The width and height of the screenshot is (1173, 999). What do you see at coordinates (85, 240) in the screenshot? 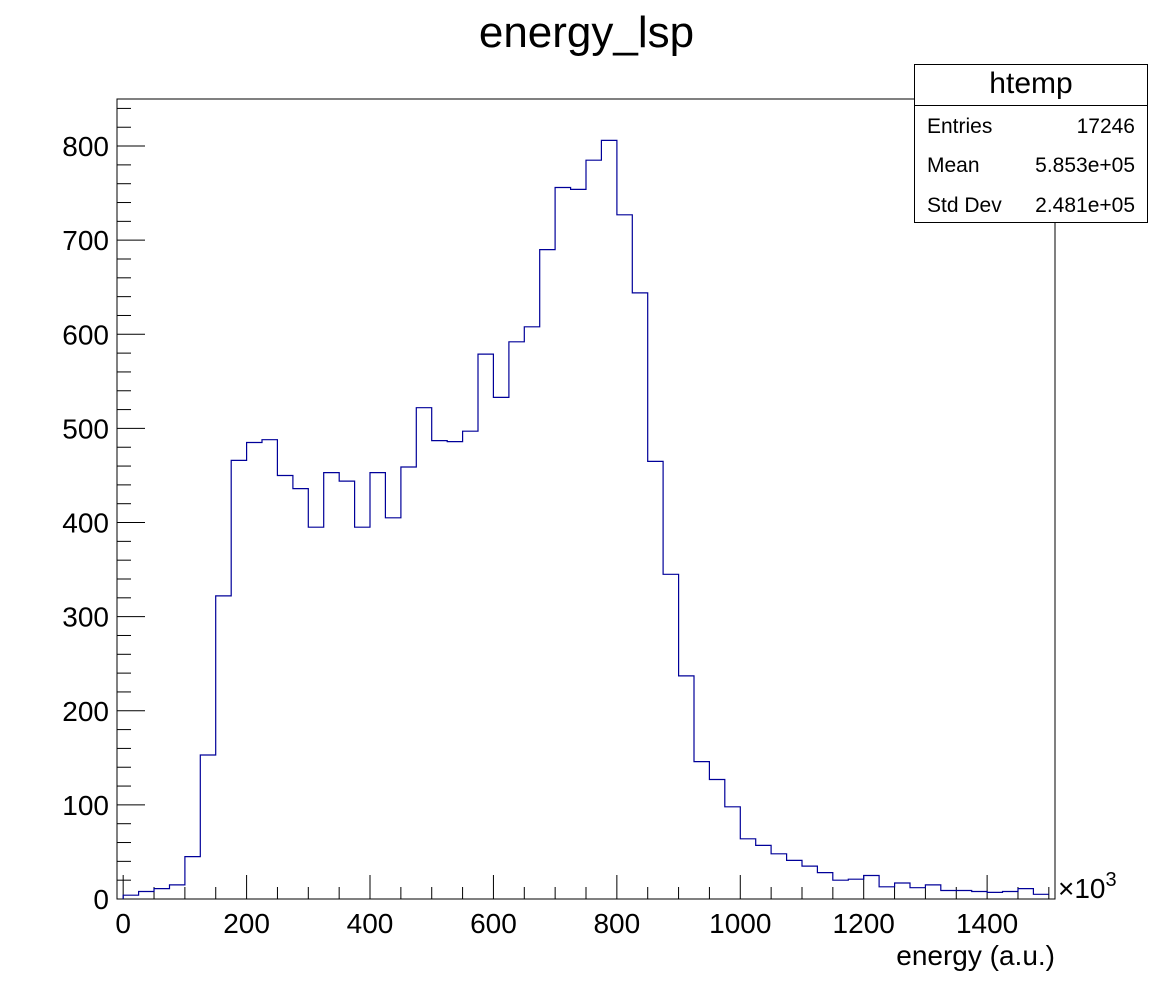
I see `y-tick-label: 700` at bounding box center [85, 240].